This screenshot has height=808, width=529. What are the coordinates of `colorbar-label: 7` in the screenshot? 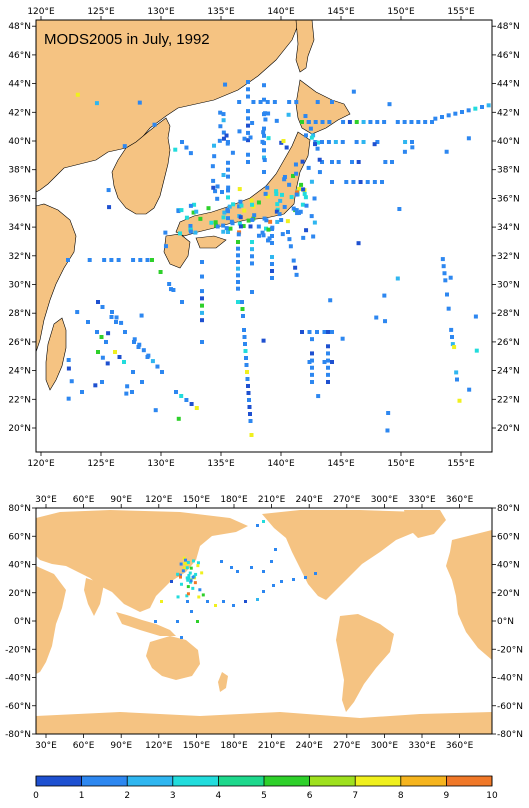 It's located at (355, 796).